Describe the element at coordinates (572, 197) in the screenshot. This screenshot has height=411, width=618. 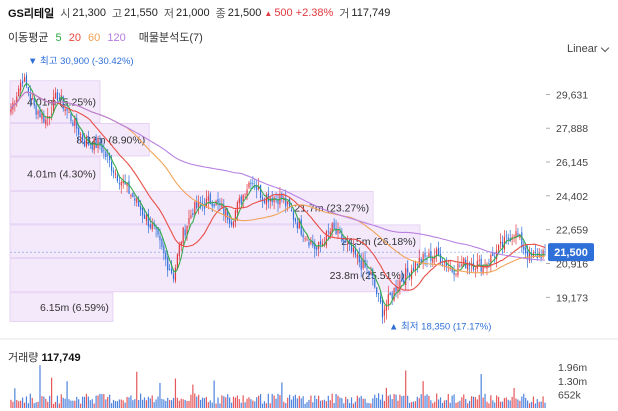
I see `y-tick-label: 24,402` at that location.